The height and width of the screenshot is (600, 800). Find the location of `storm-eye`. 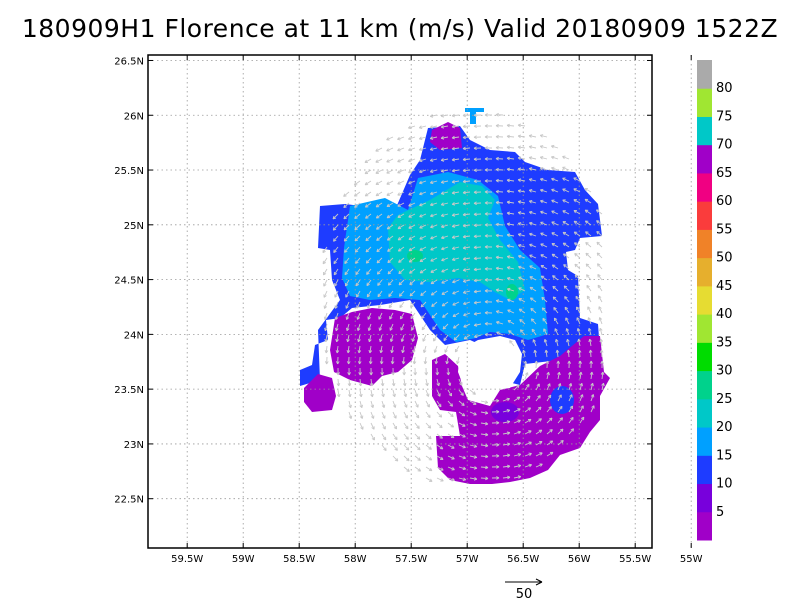

storm-eye is located at coordinates (490, 366).